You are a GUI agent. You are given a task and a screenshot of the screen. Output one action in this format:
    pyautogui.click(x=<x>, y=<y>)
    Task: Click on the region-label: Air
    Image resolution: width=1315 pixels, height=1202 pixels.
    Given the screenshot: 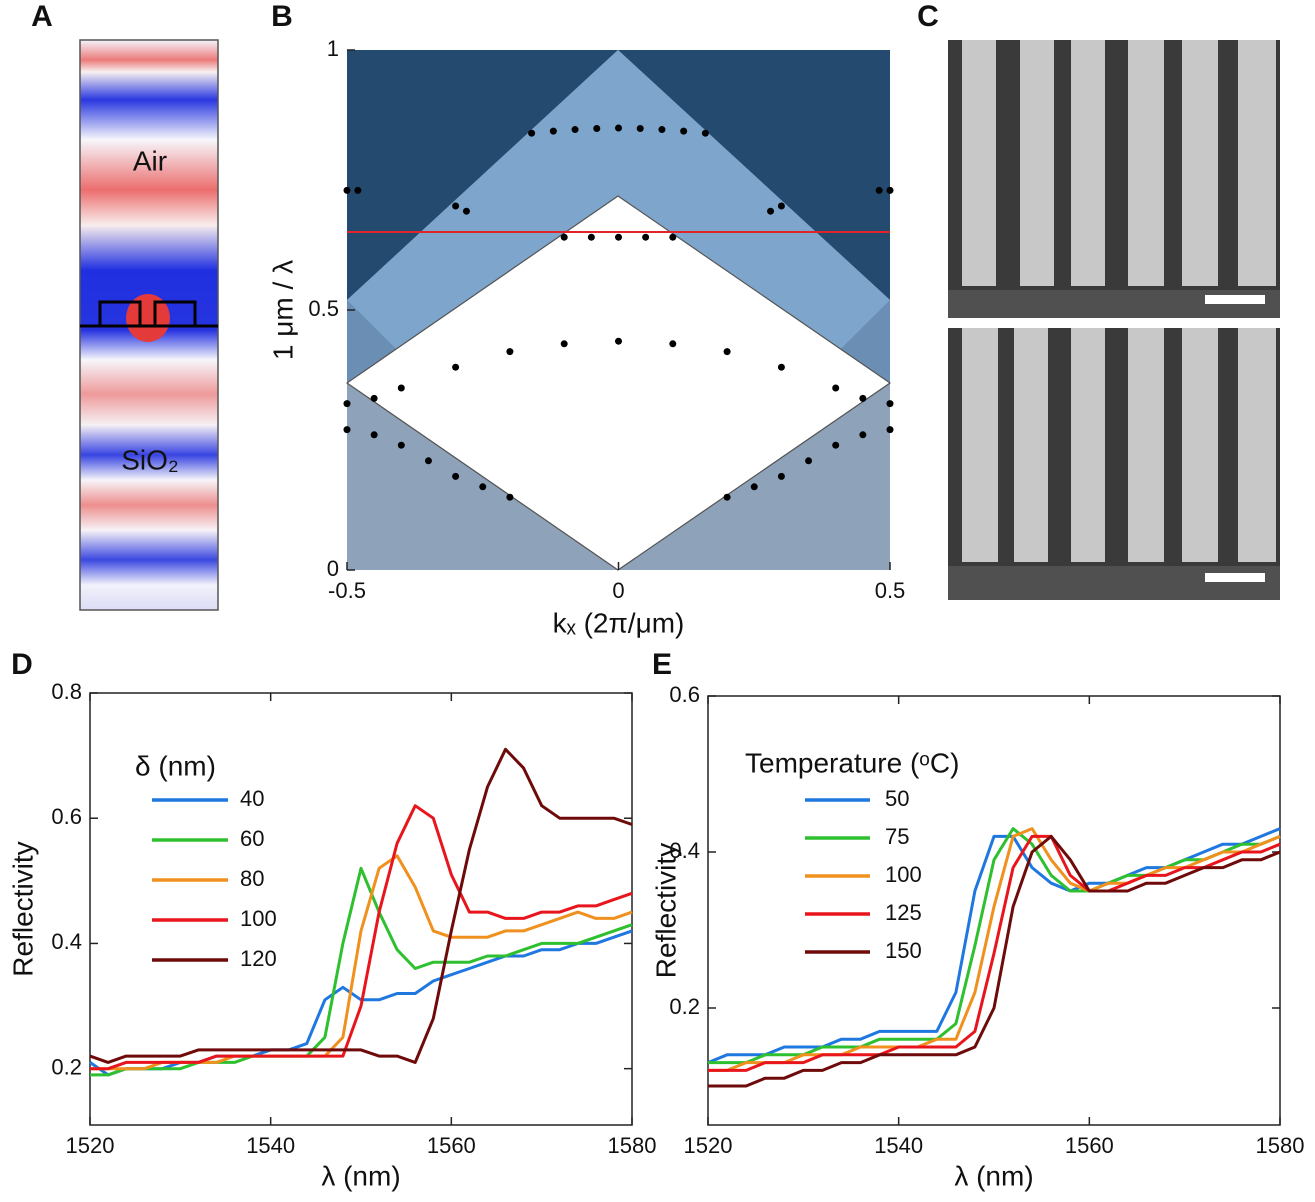 What is the action you would take?
    pyautogui.click(x=150, y=160)
    